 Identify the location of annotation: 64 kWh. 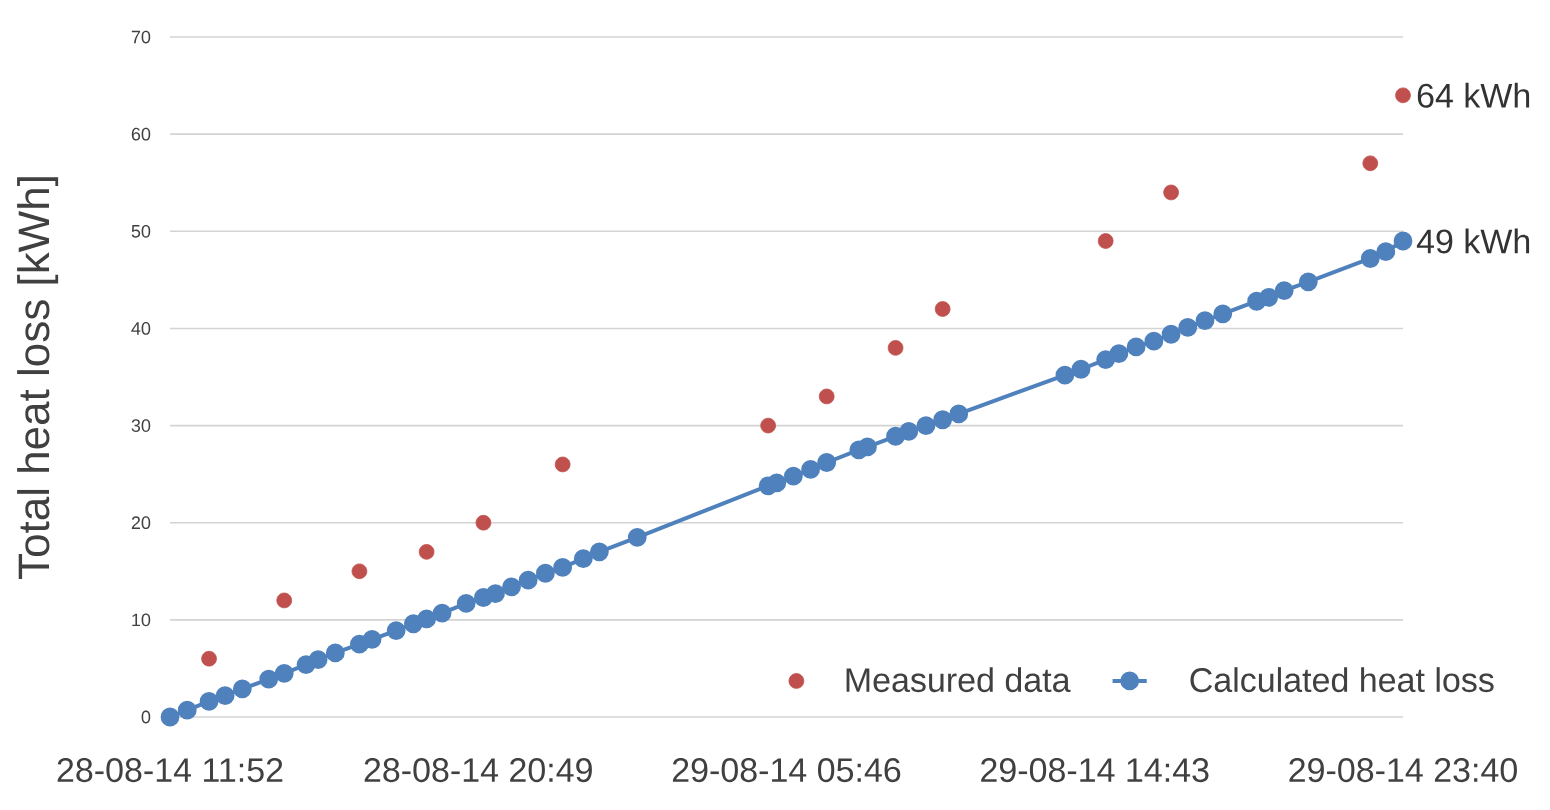
(1473, 95).